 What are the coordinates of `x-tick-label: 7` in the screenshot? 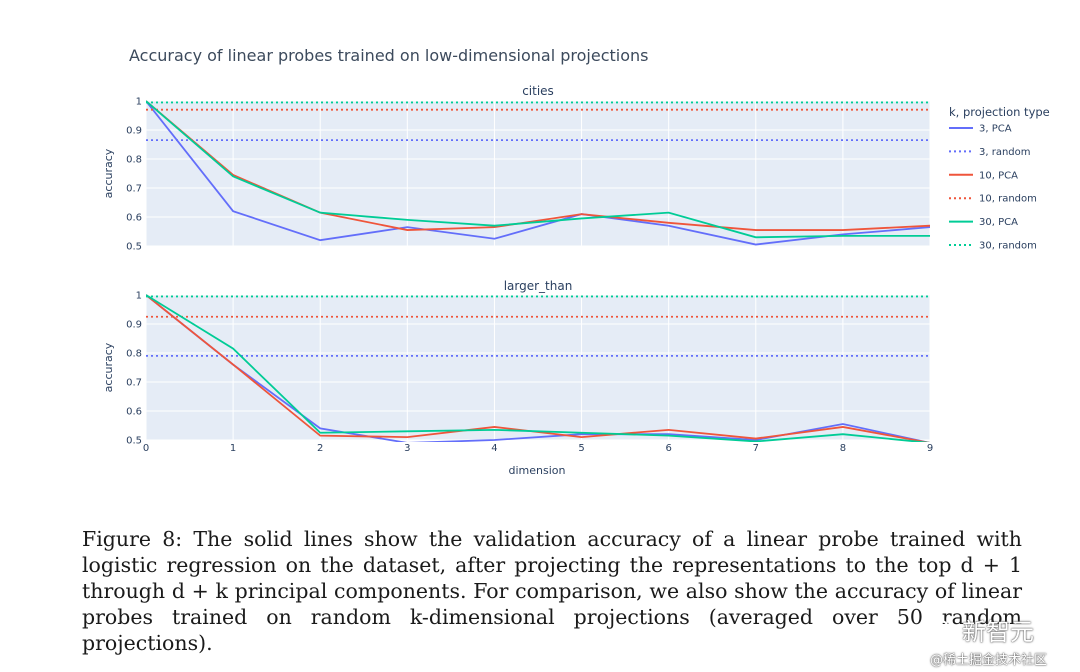 It's located at (756, 448).